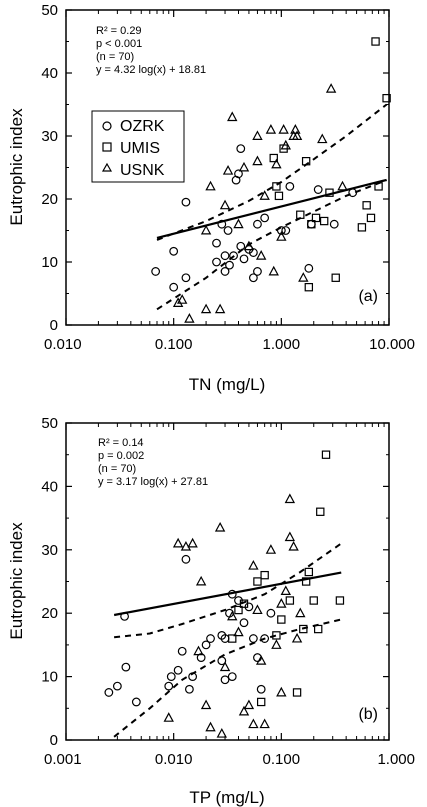 The height and width of the screenshot is (807, 427). What do you see at coordinates (119, 44) in the screenshot?
I see `stat-p-a: p < 0.001` at bounding box center [119, 44].